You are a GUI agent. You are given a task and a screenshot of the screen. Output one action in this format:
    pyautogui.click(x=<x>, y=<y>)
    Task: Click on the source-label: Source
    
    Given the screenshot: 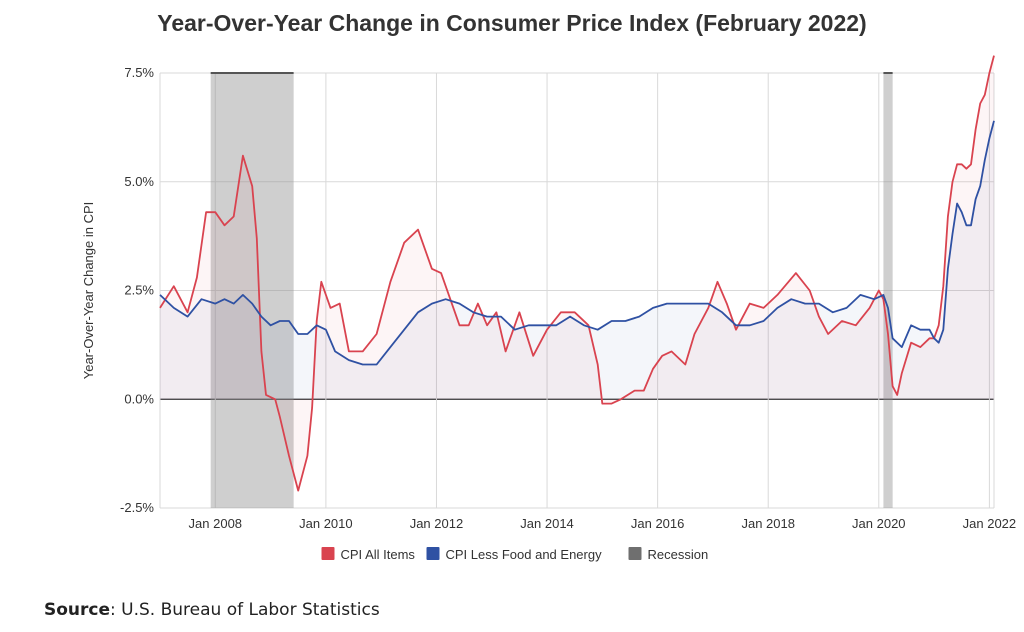 What is the action you would take?
    pyautogui.click(x=77, y=610)
    